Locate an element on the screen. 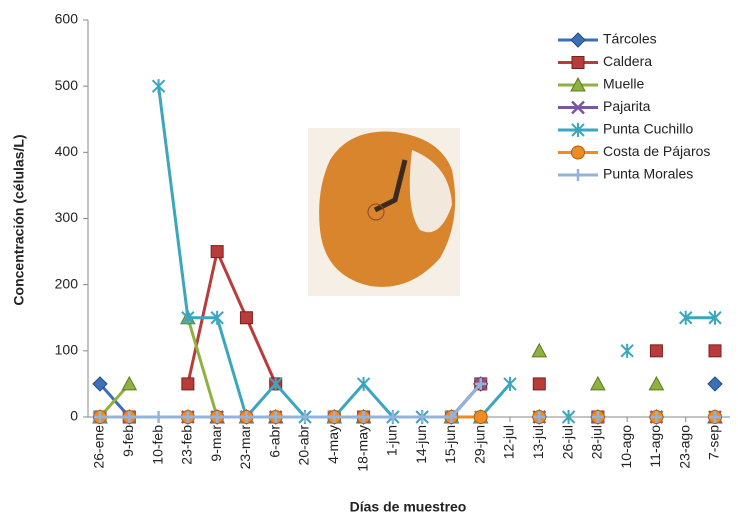  y-tick-label: 400 is located at coordinates (67, 151).